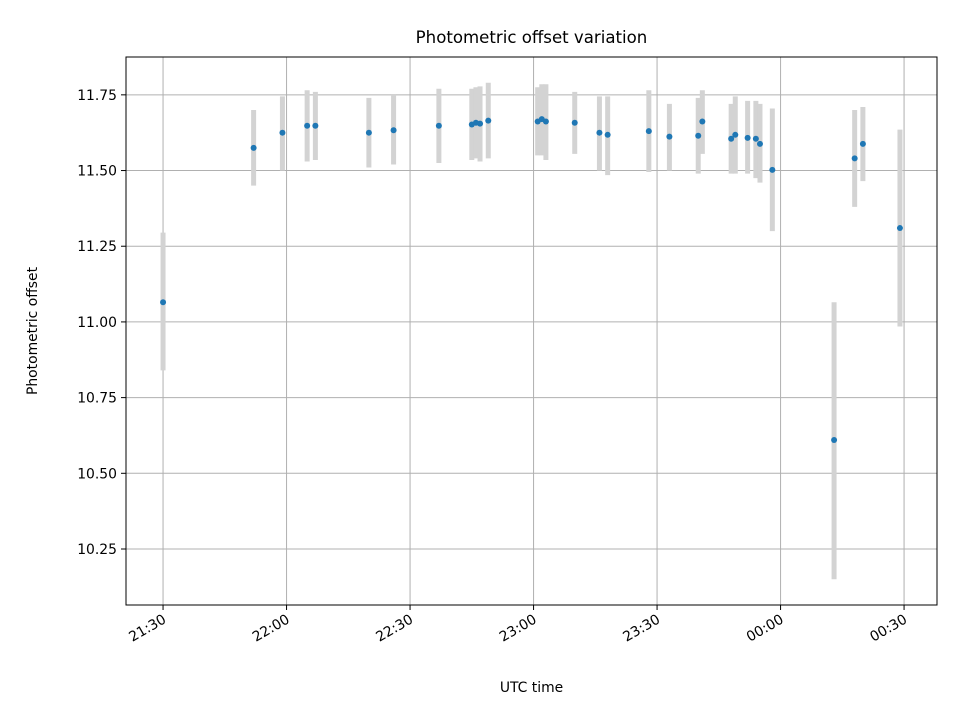 Image resolution: width=960 pixels, height=720 pixels. Describe the element at coordinates (97, 323) in the screenshot. I see `y-tick-label: 11.00` at that location.